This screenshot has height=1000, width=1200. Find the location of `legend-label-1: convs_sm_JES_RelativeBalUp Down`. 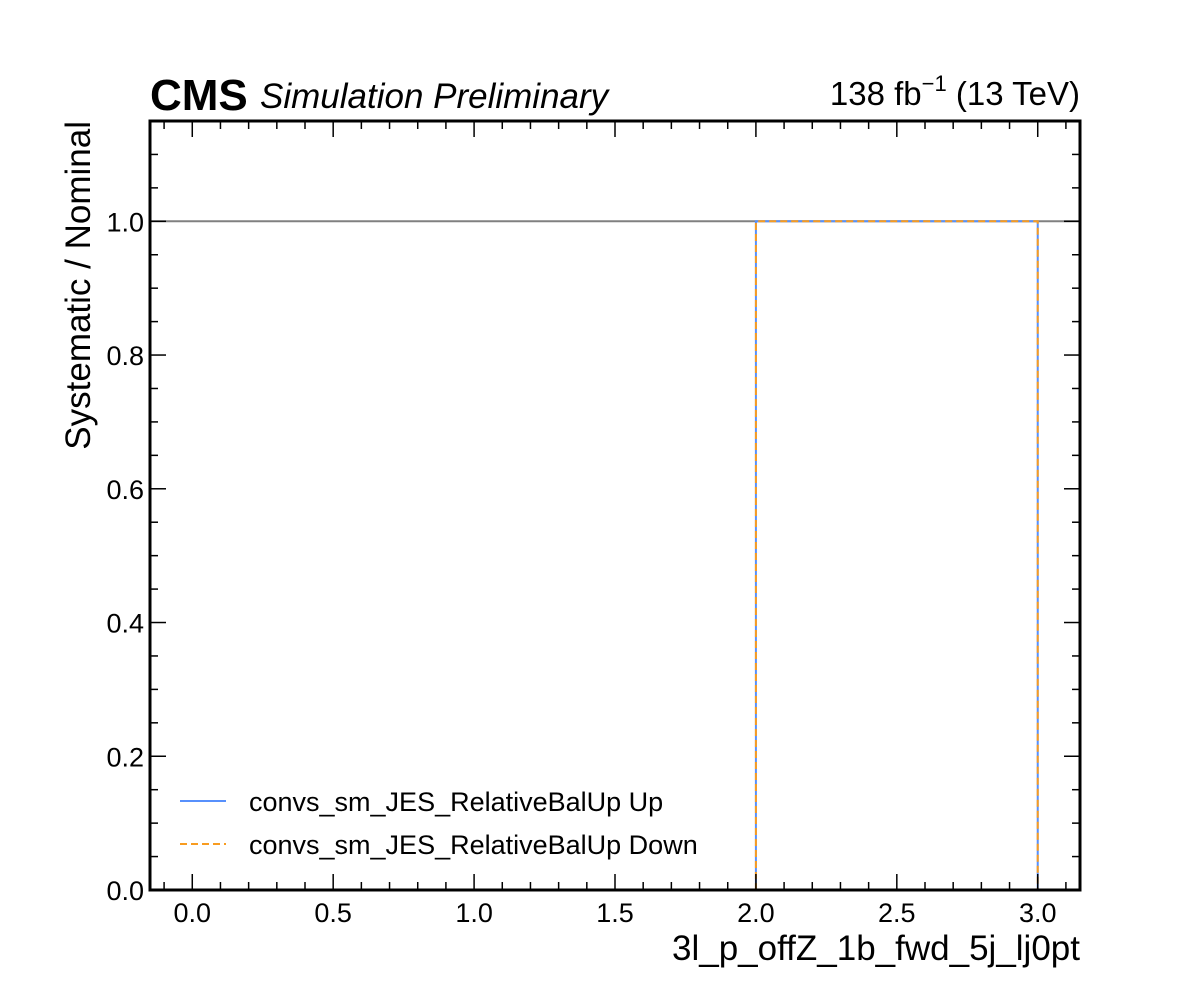

legend-label-1: convs_sm_JES_RelativeBalUp Down is located at coordinates (473, 845).